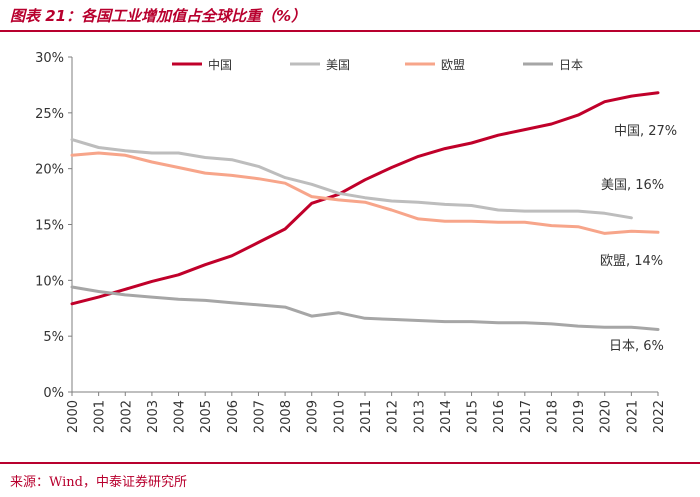 Image resolution: width=700 pixels, height=497 pixels. Describe the element at coordinates (631, 261) in the screenshot. I see `end-label-2: 欧盟, 14%` at that location.